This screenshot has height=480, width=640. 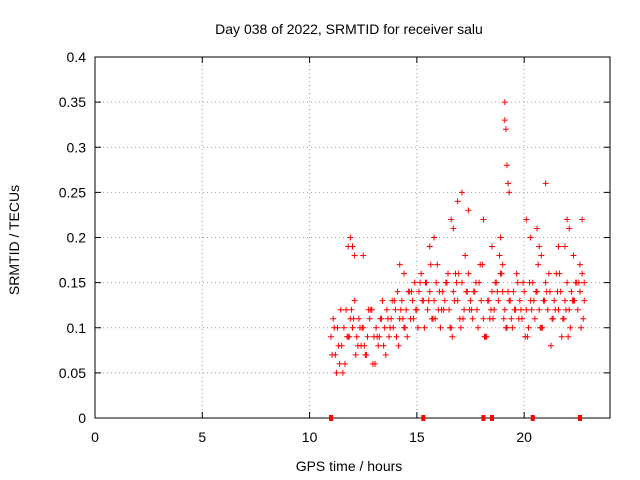 What do you see at coordinates (82, 418) in the screenshot?
I see `y-tick-label: 0` at bounding box center [82, 418].